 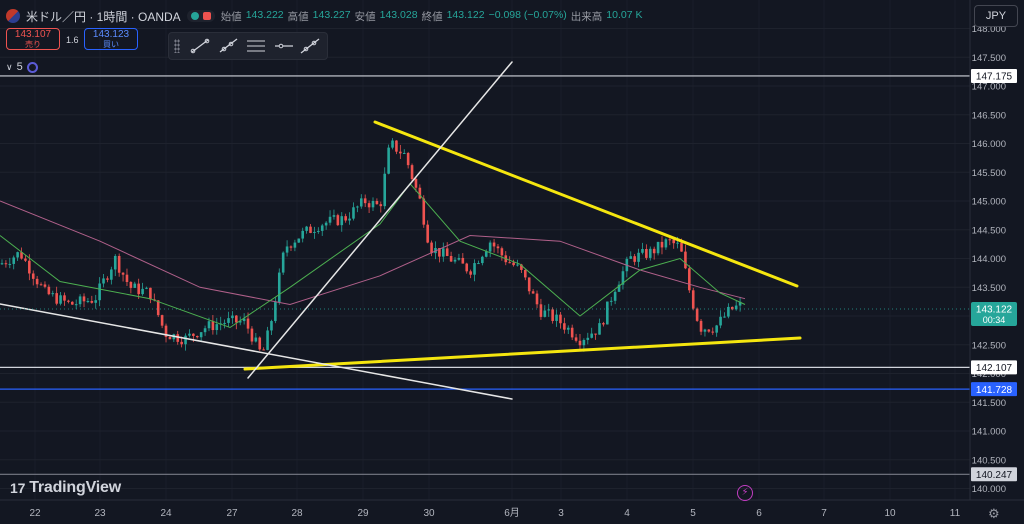 What do you see at coordinates (363, 513) in the screenshot?
I see `time-tick-label: 29` at bounding box center [363, 513].